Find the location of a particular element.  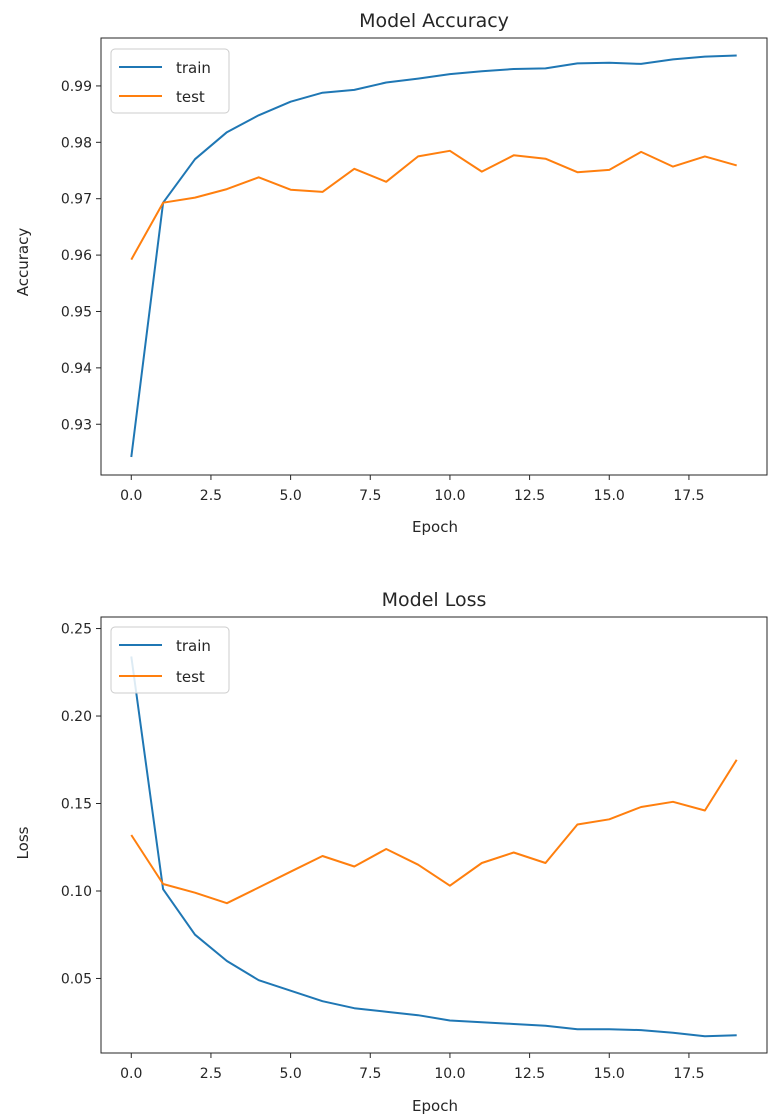

y-tick-label: 0.10 is located at coordinates (76, 892).